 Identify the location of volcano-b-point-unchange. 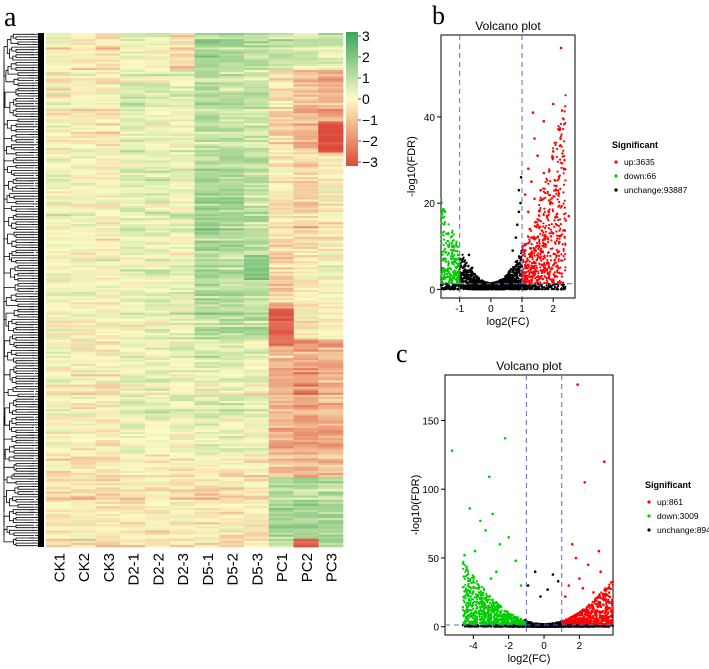
(469, 255).